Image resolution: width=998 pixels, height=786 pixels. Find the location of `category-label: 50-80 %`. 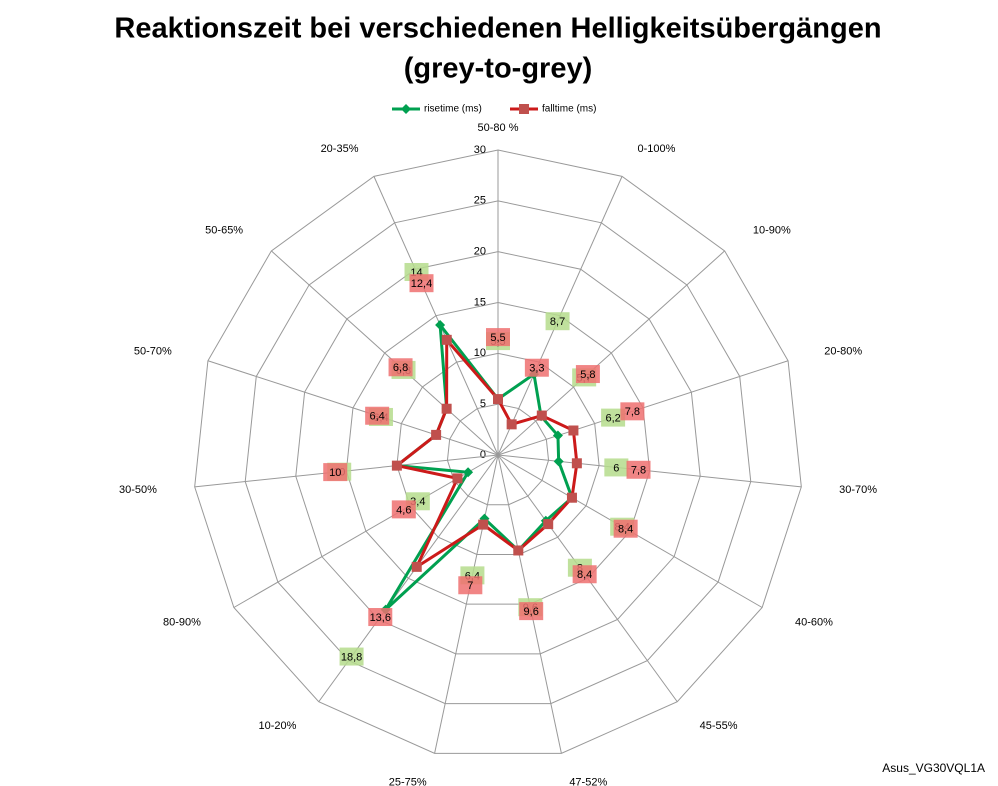

category-label: 50-80 % is located at coordinates (498, 128).